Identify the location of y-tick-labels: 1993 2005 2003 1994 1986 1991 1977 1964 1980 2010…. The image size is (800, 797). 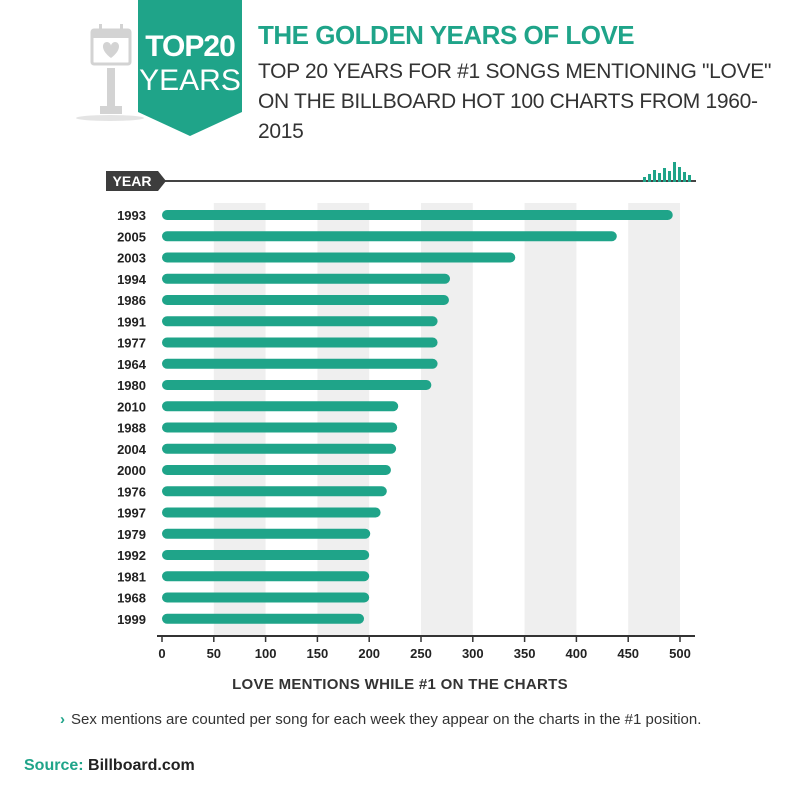
(132, 417).